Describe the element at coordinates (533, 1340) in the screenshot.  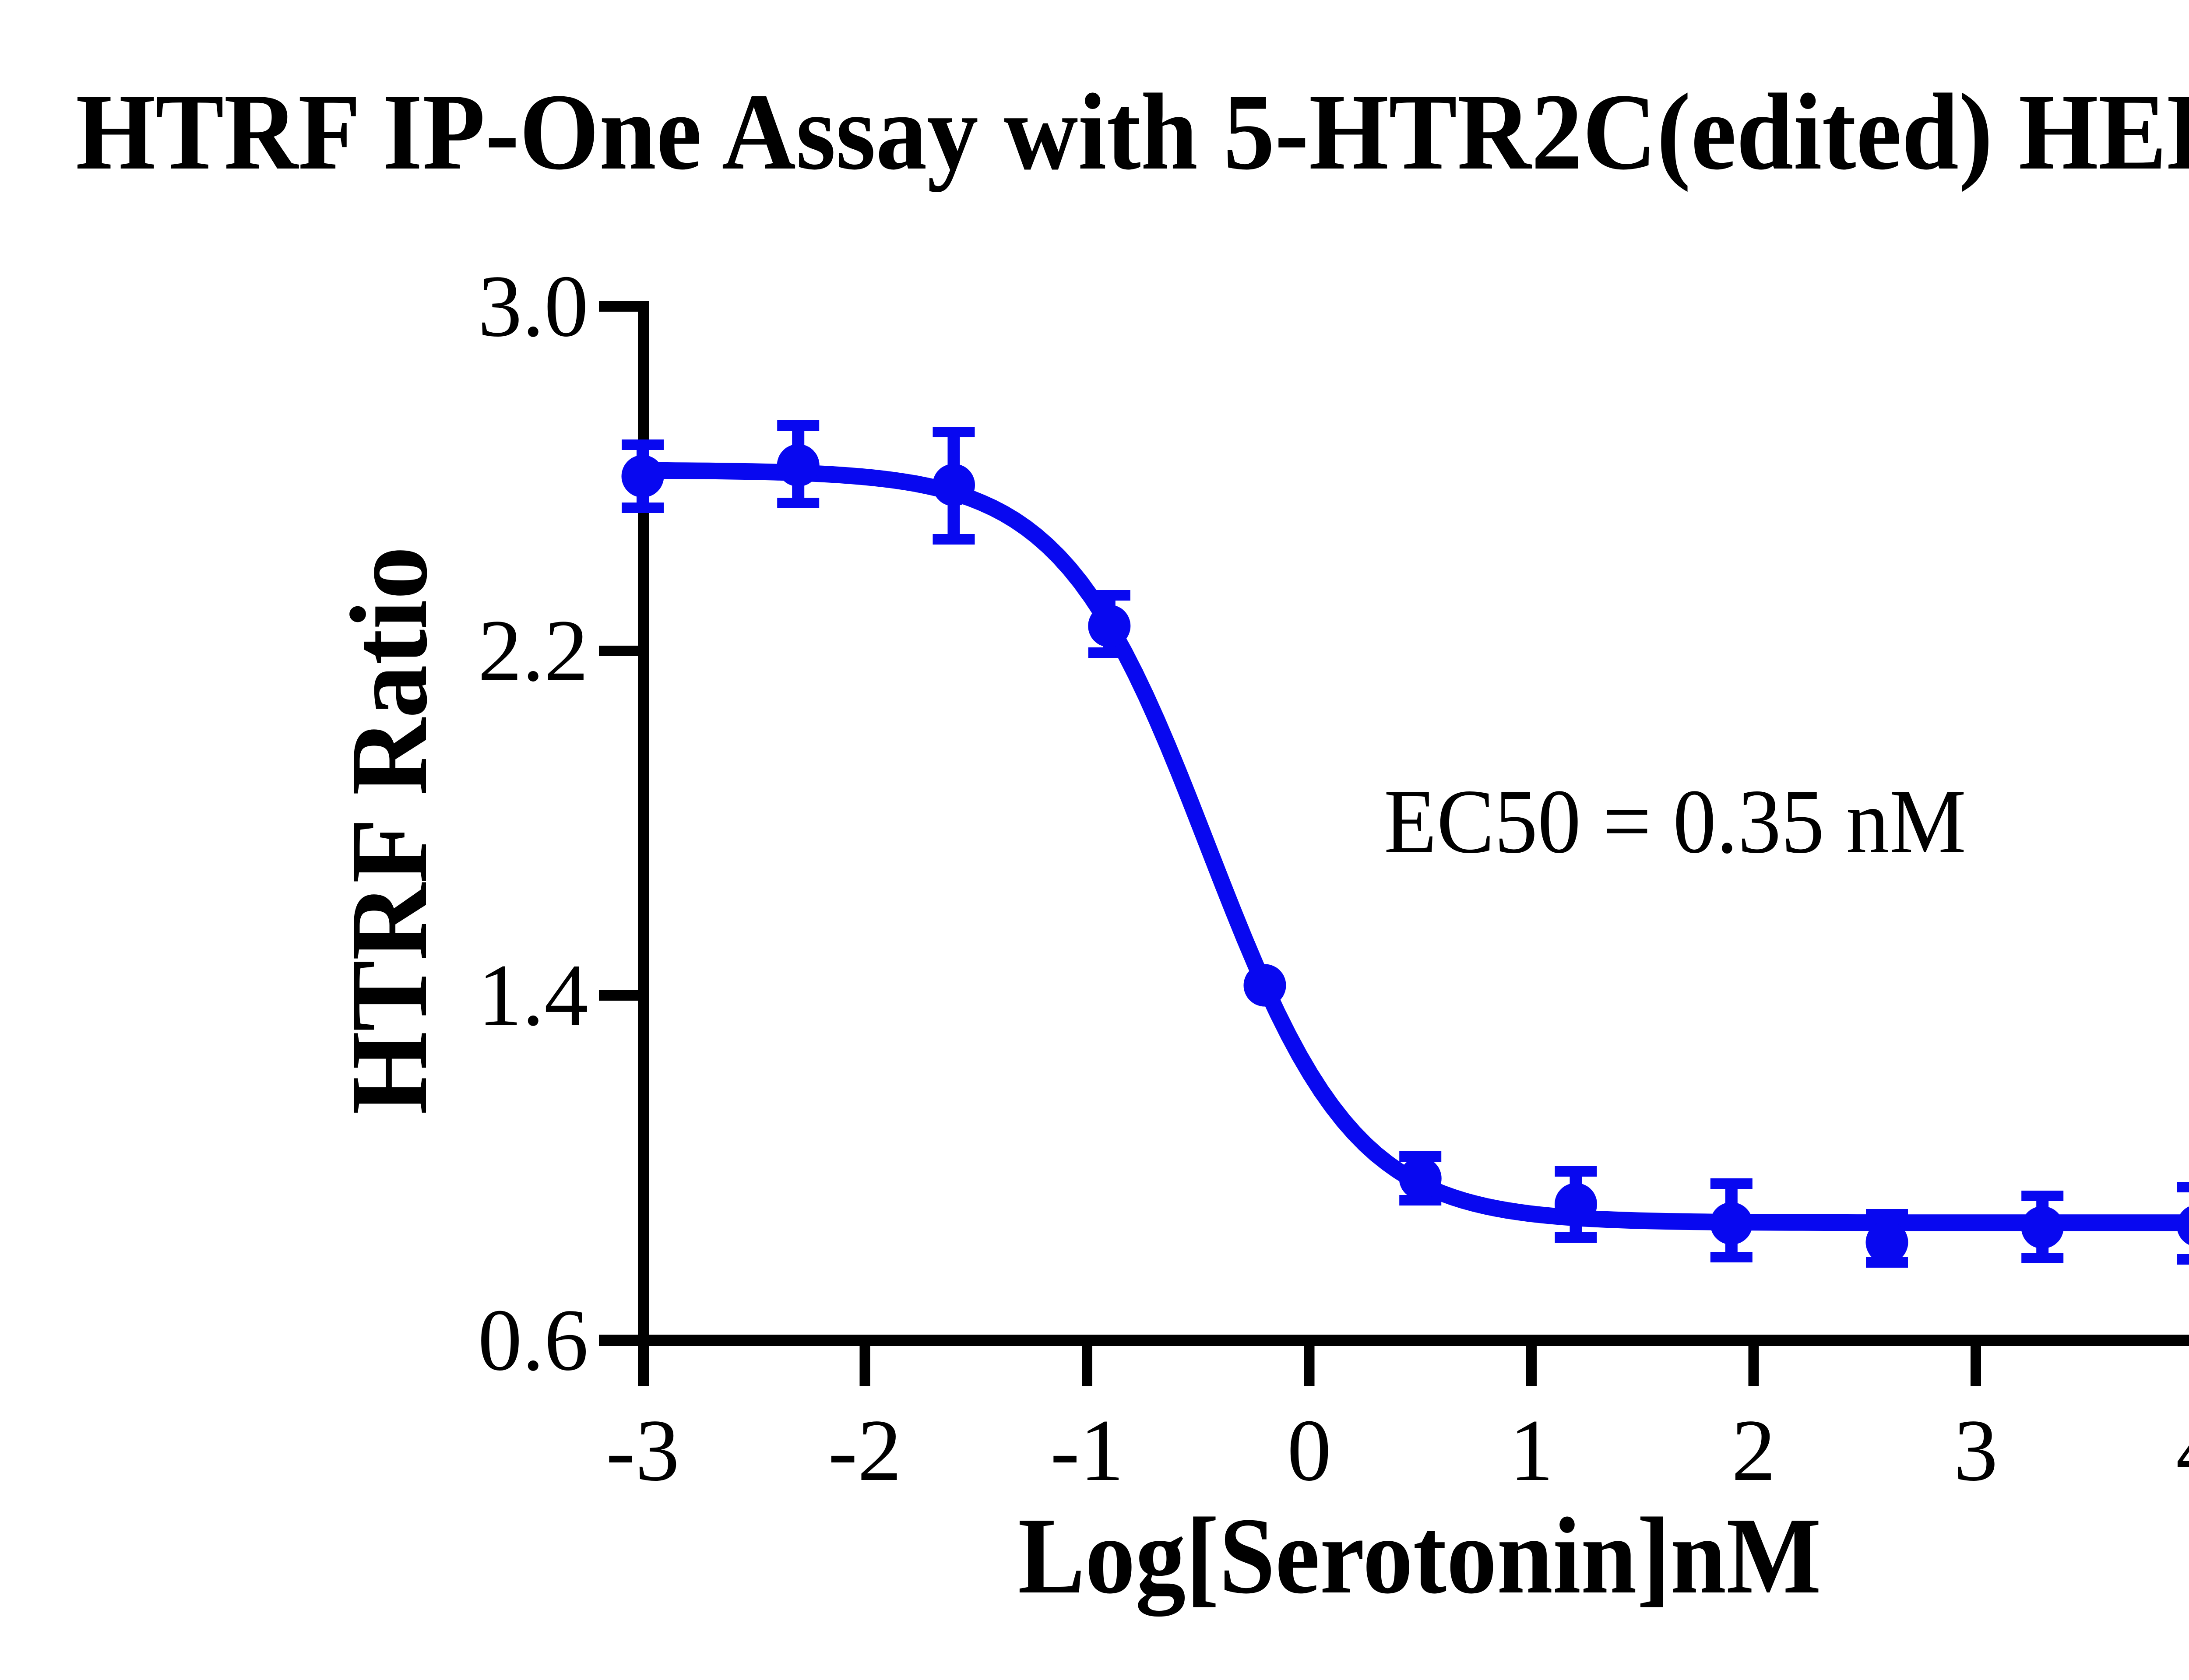
I see `svg-text: 0.6` at that location.